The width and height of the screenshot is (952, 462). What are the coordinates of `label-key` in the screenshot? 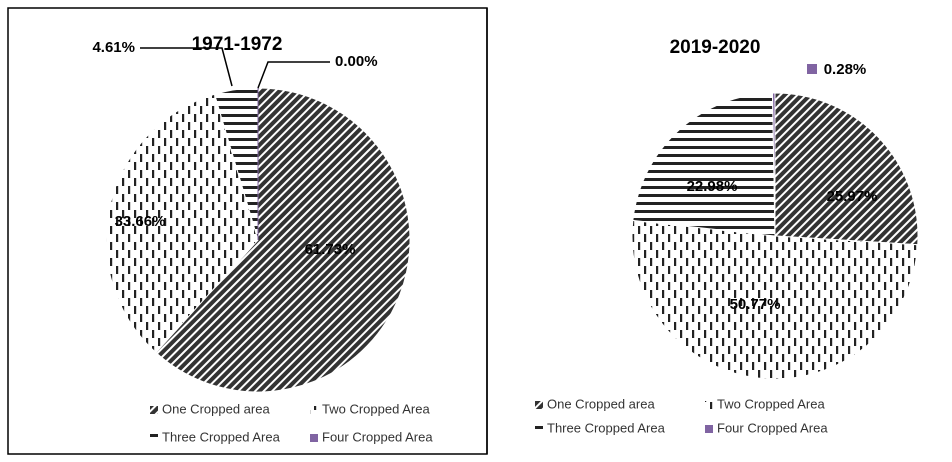 It's located at (812, 69).